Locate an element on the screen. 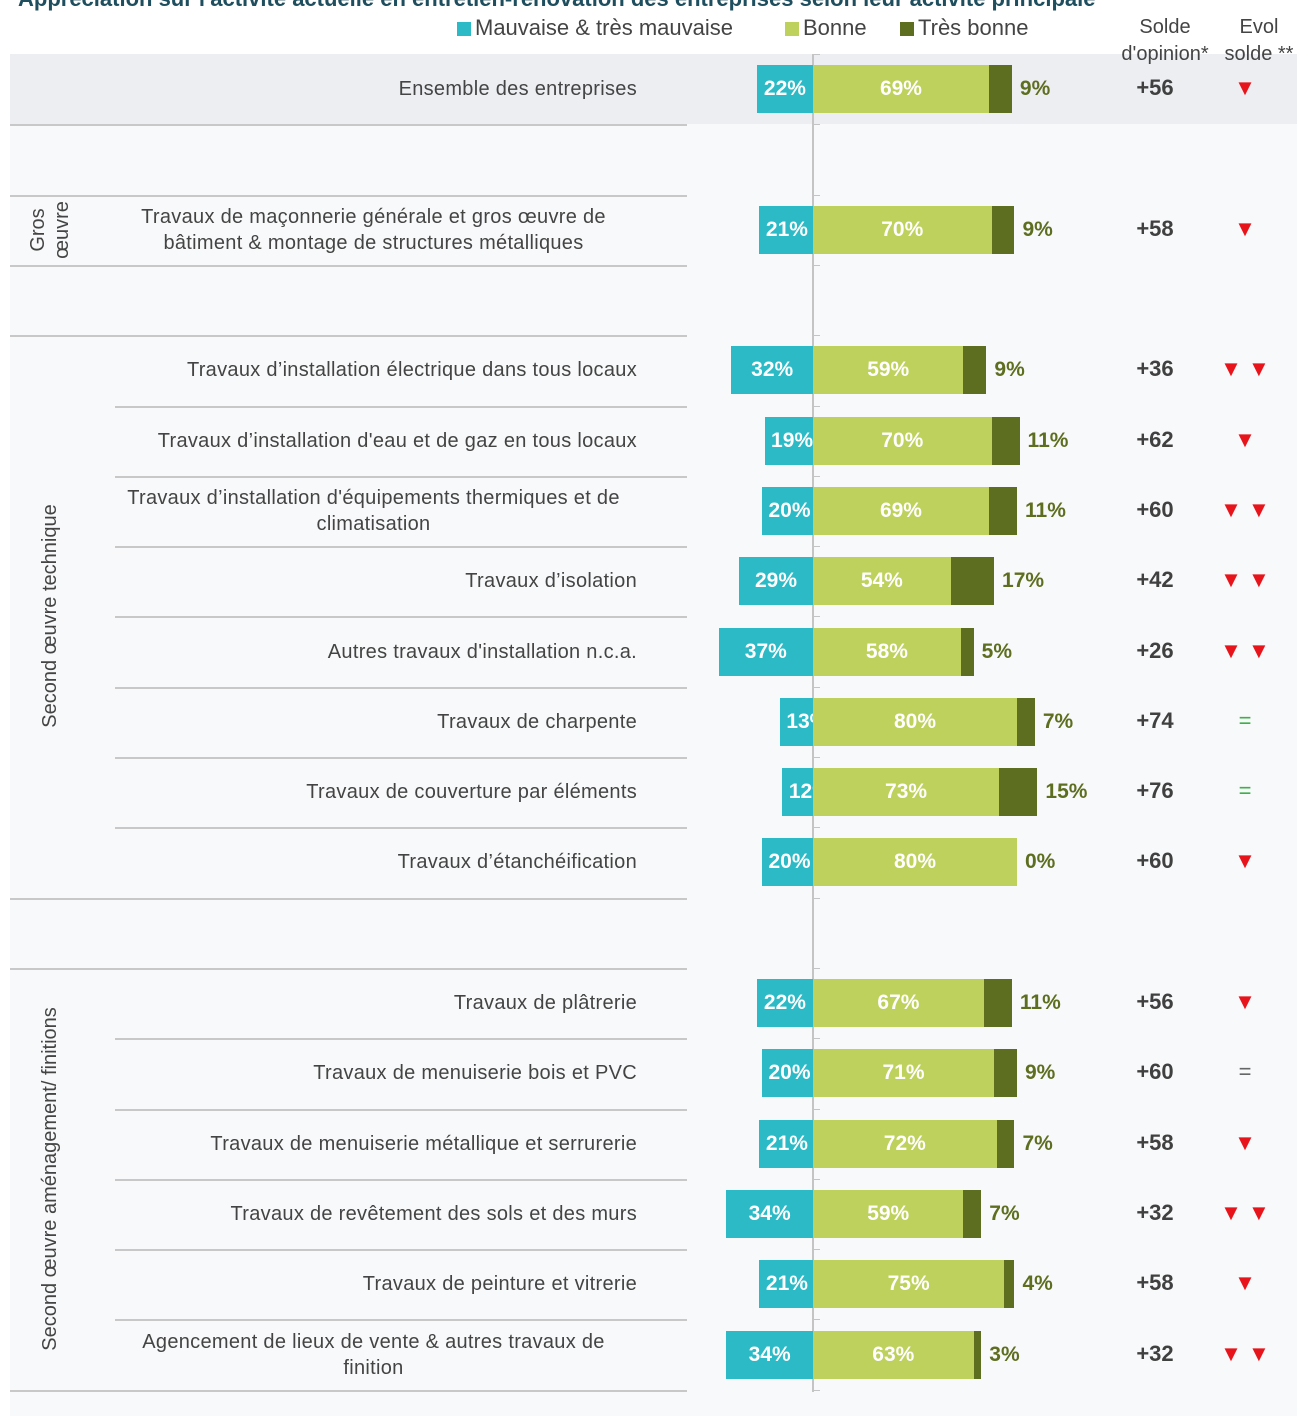 This screenshot has height=1416, width=1299. legend-swatch is located at coordinates (792, 29).